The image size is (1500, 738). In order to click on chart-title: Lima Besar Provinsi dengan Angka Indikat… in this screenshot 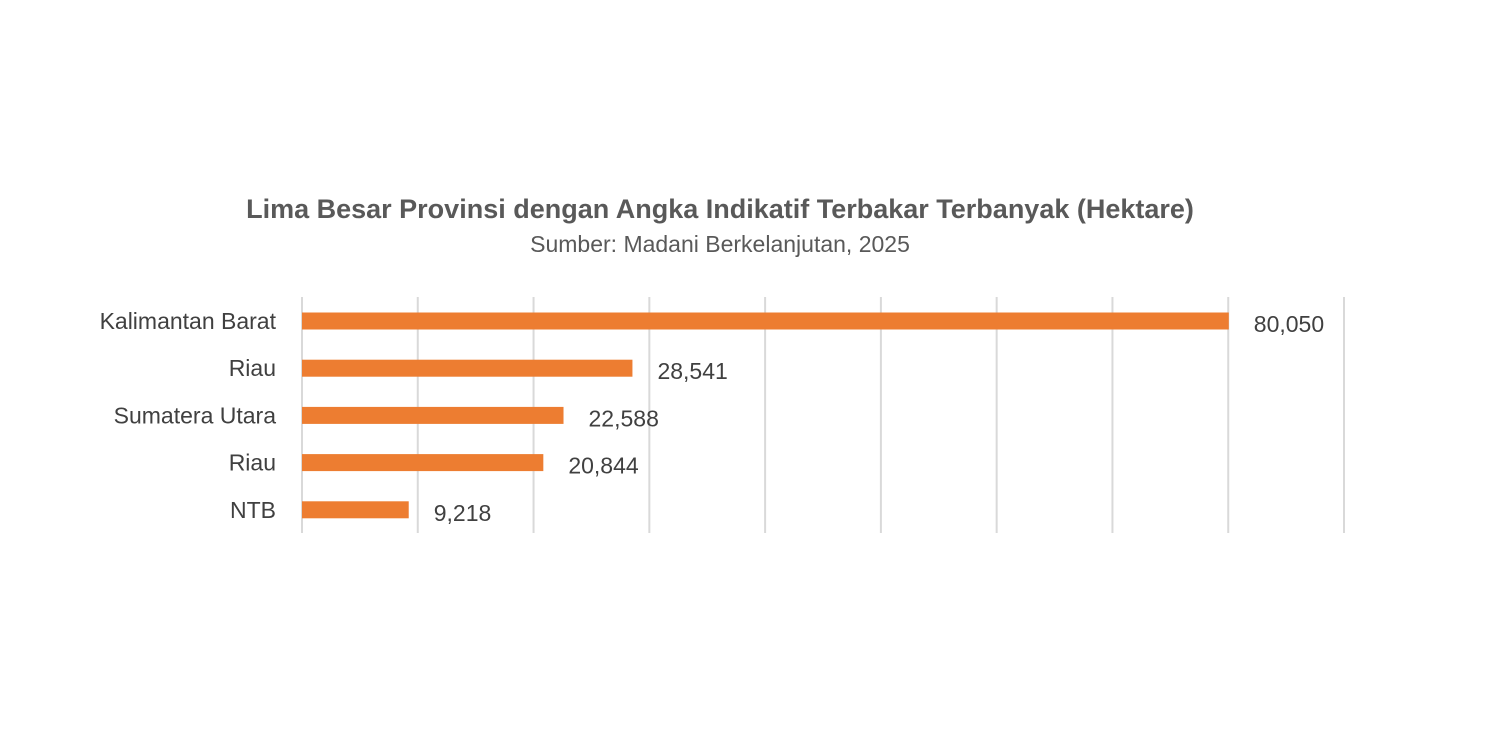, I will do `click(720, 209)`.